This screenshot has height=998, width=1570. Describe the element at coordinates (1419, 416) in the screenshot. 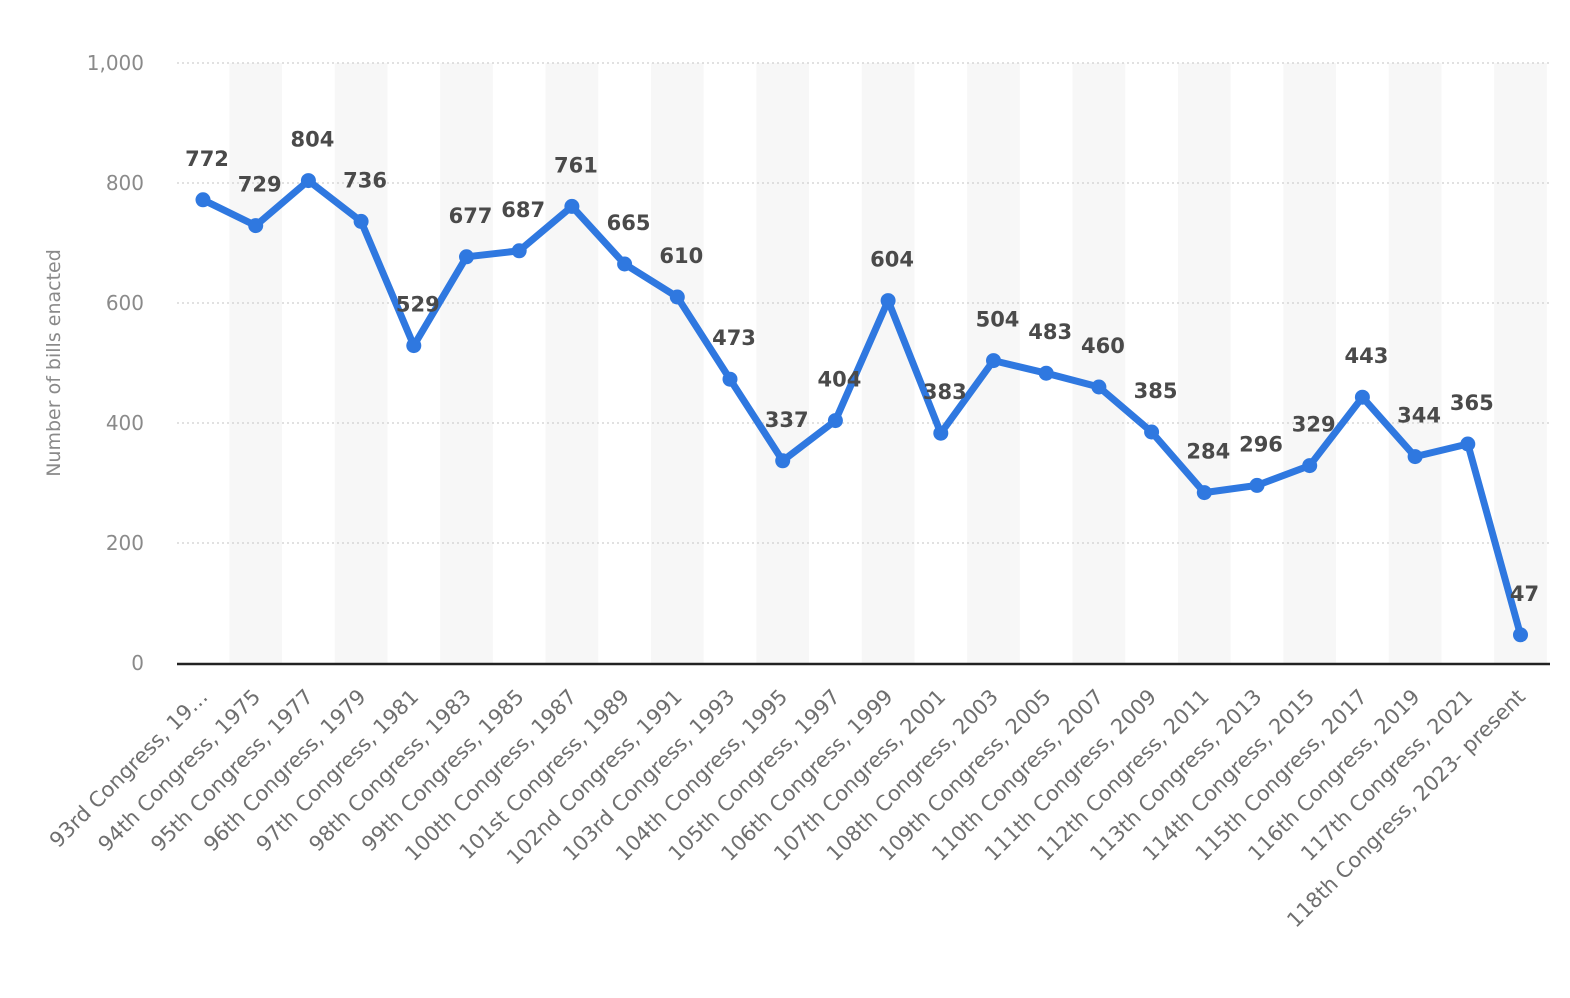

I see `data-label: 344` at that location.